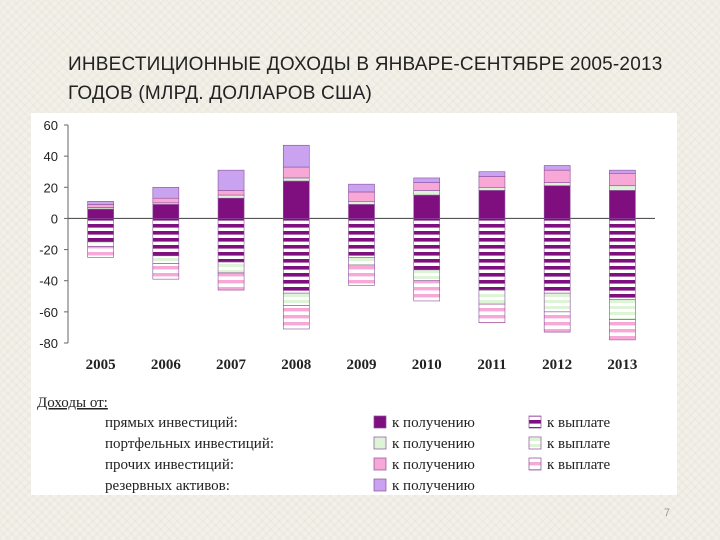 This screenshot has width=720, height=540. I want to click on bar-segment-port_pay-2005, so click(100, 244).